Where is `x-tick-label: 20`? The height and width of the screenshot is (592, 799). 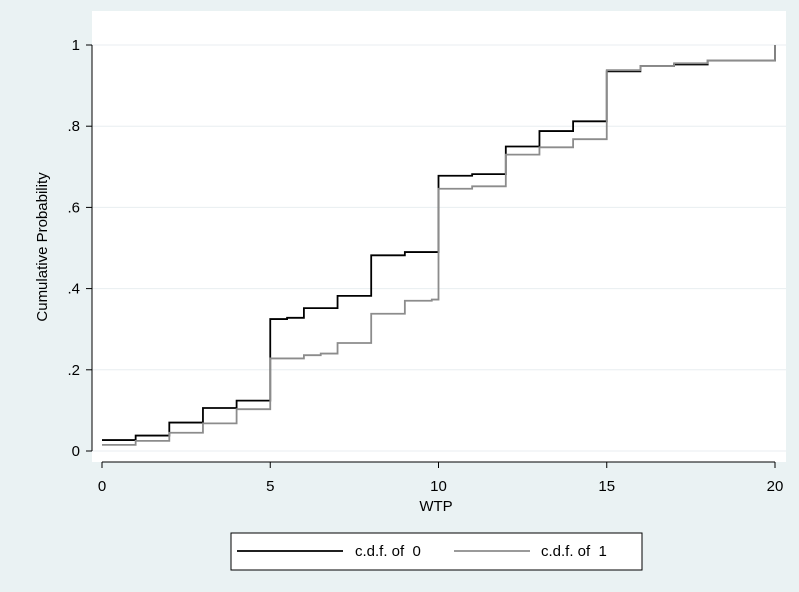
x-tick-label: 20 is located at coordinates (775, 486).